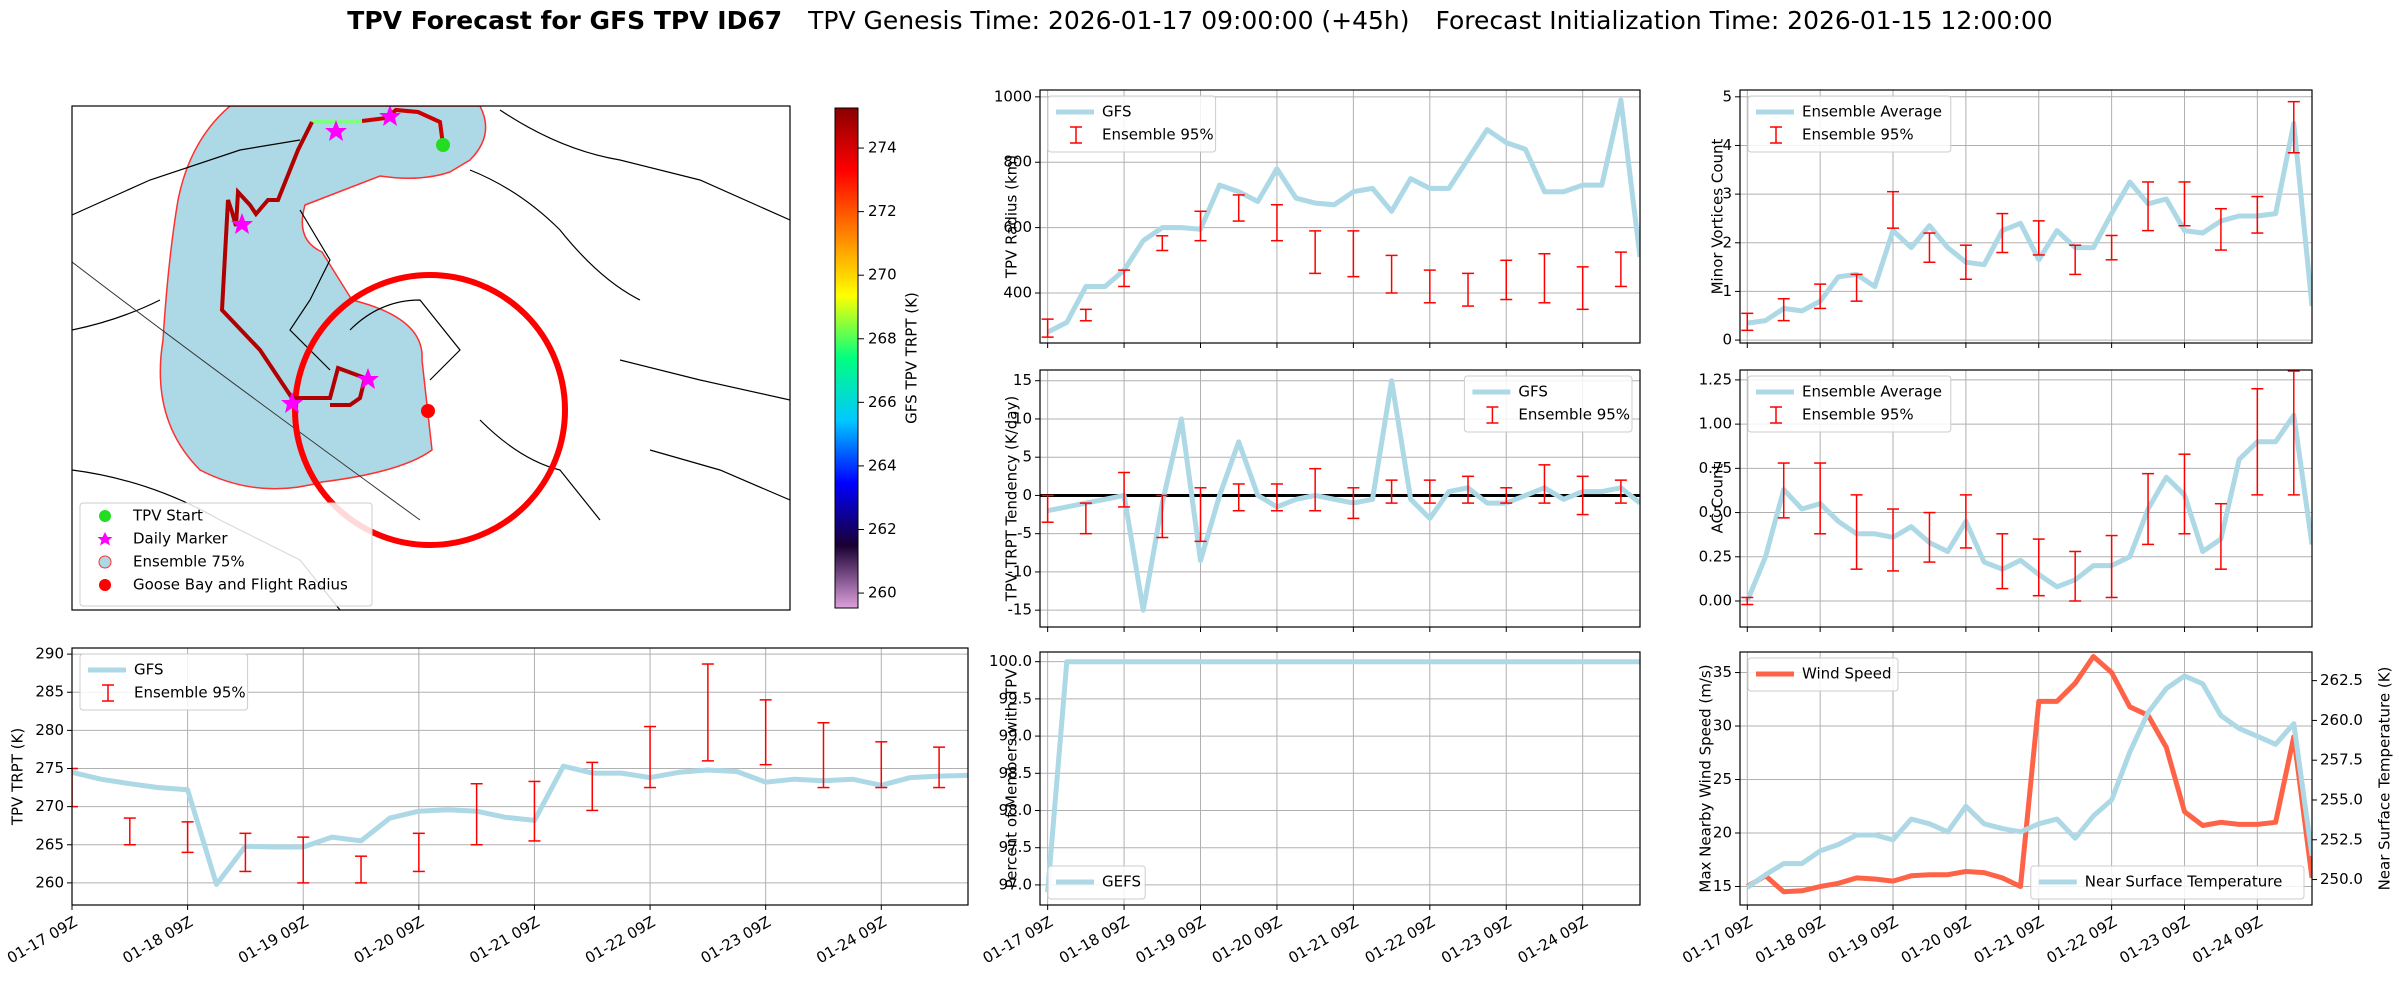  What do you see at coordinates (882, 338) in the screenshot?
I see `colorbar-tick-label: 268` at bounding box center [882, 338].